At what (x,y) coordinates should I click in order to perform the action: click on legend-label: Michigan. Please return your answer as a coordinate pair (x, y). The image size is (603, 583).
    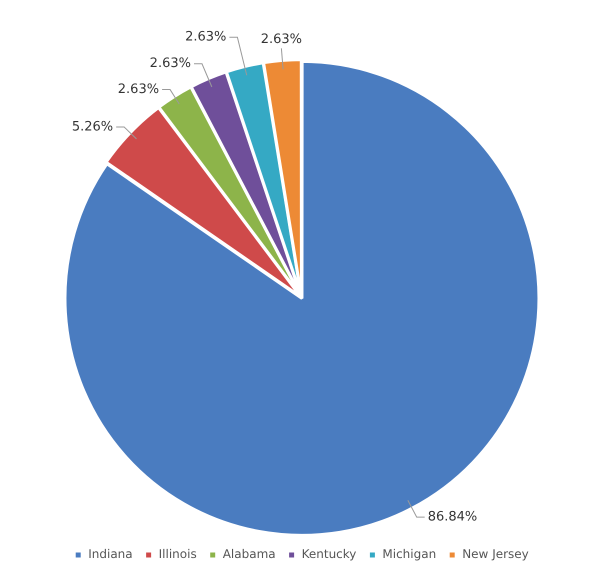
    Looking at the image, I should click on (409, 554).